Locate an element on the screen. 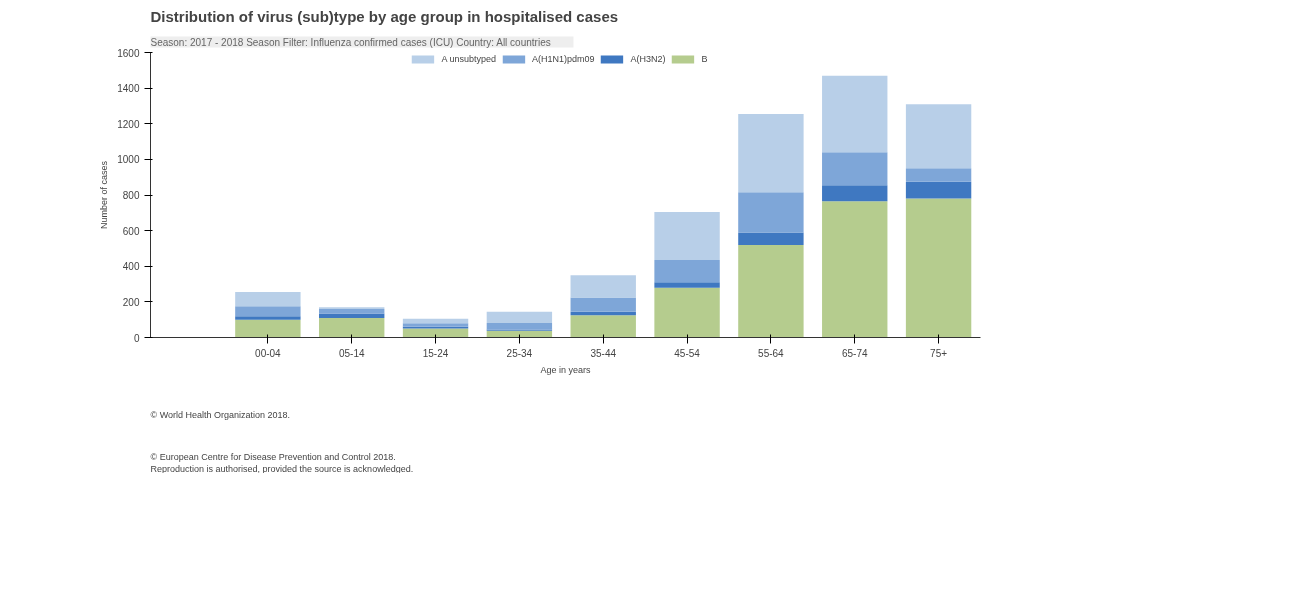  y-axis-title: Number of cases is located at coordinates (104, 195).